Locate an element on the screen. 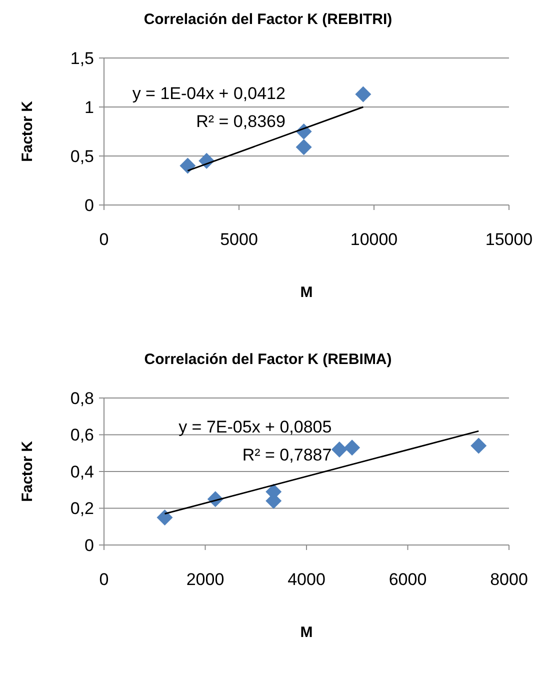 The height and width of the screenshot is (689, 548). annotation: R² = 0,8369 is located at coordinates (241, 121).